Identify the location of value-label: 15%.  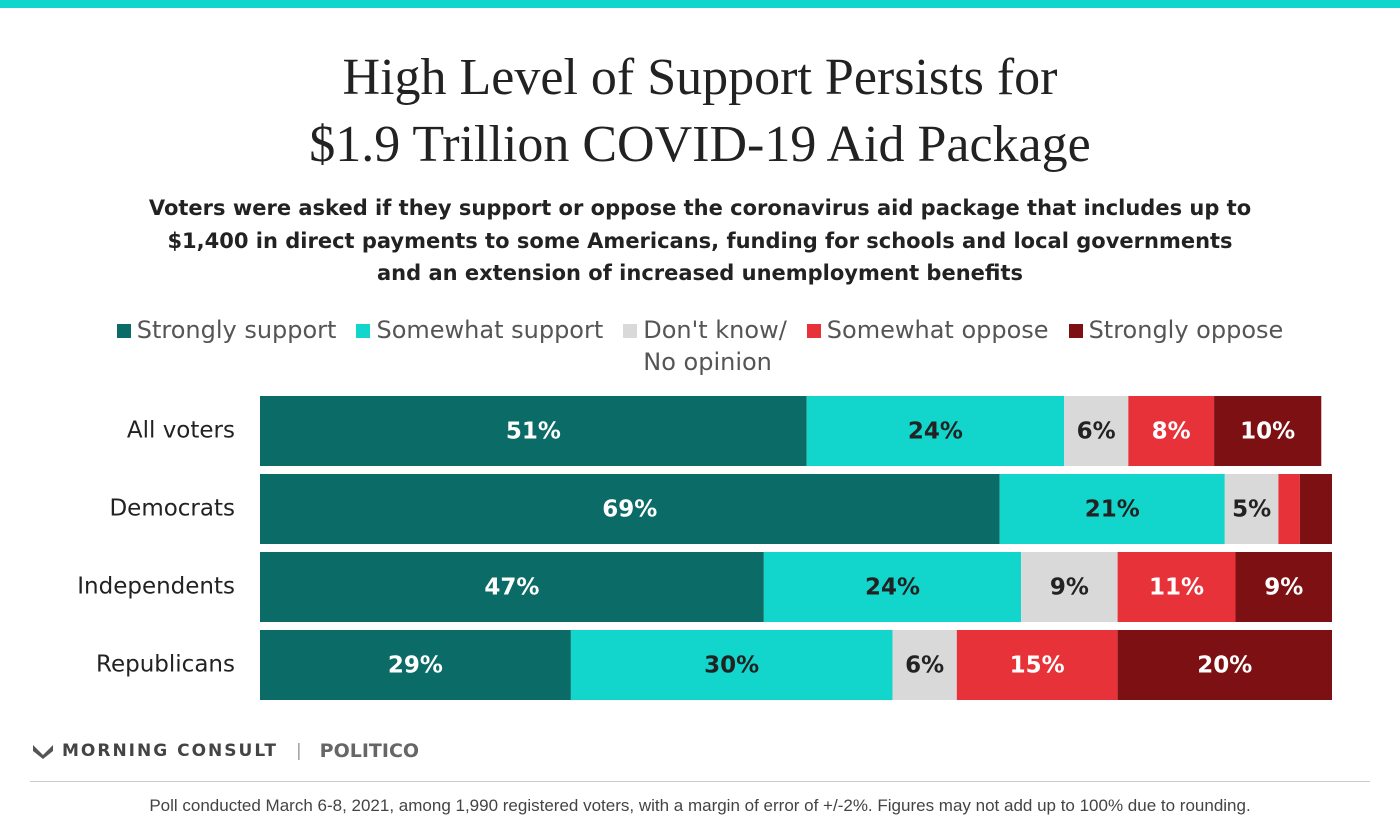
(1037, 666).